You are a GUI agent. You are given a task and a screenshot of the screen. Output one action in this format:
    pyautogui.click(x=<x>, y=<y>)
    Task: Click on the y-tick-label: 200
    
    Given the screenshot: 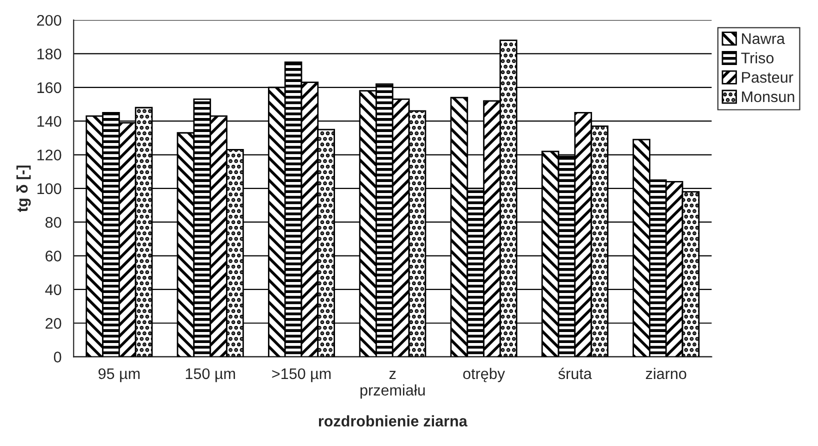 What is the action you would take?
    pyautogui.click(x=49, y=20)
    